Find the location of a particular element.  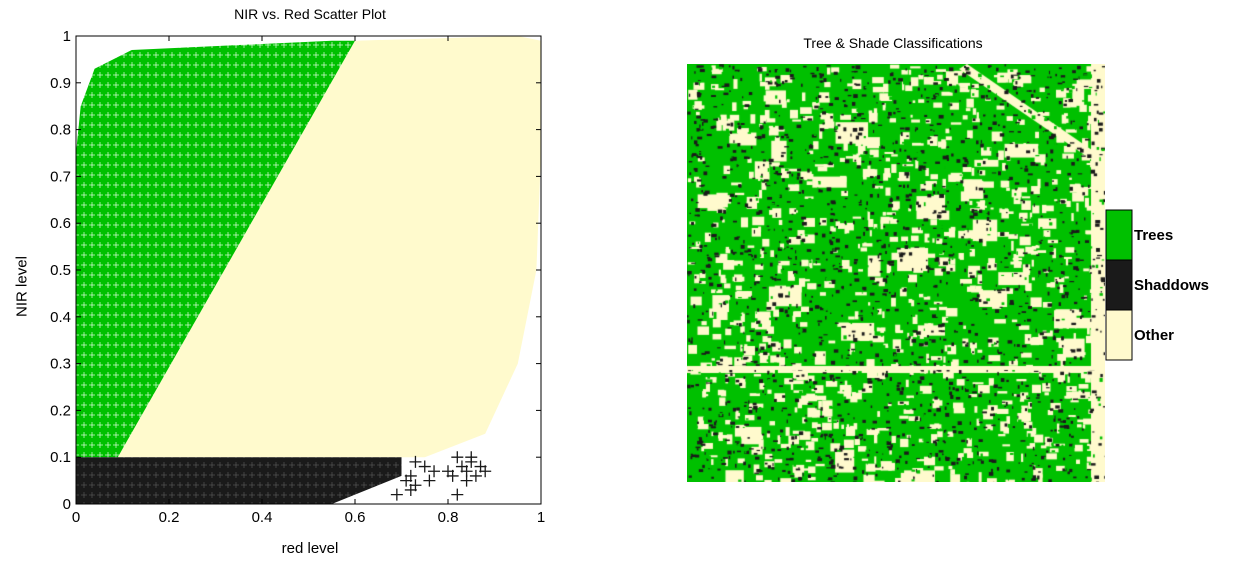

x-tick-label: 0 is located at coordinates (76, 517).